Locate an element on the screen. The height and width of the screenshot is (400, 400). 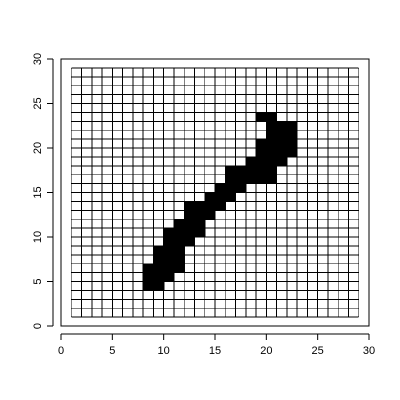
y-tick-label: 0 is located at coordinates (38, 326).